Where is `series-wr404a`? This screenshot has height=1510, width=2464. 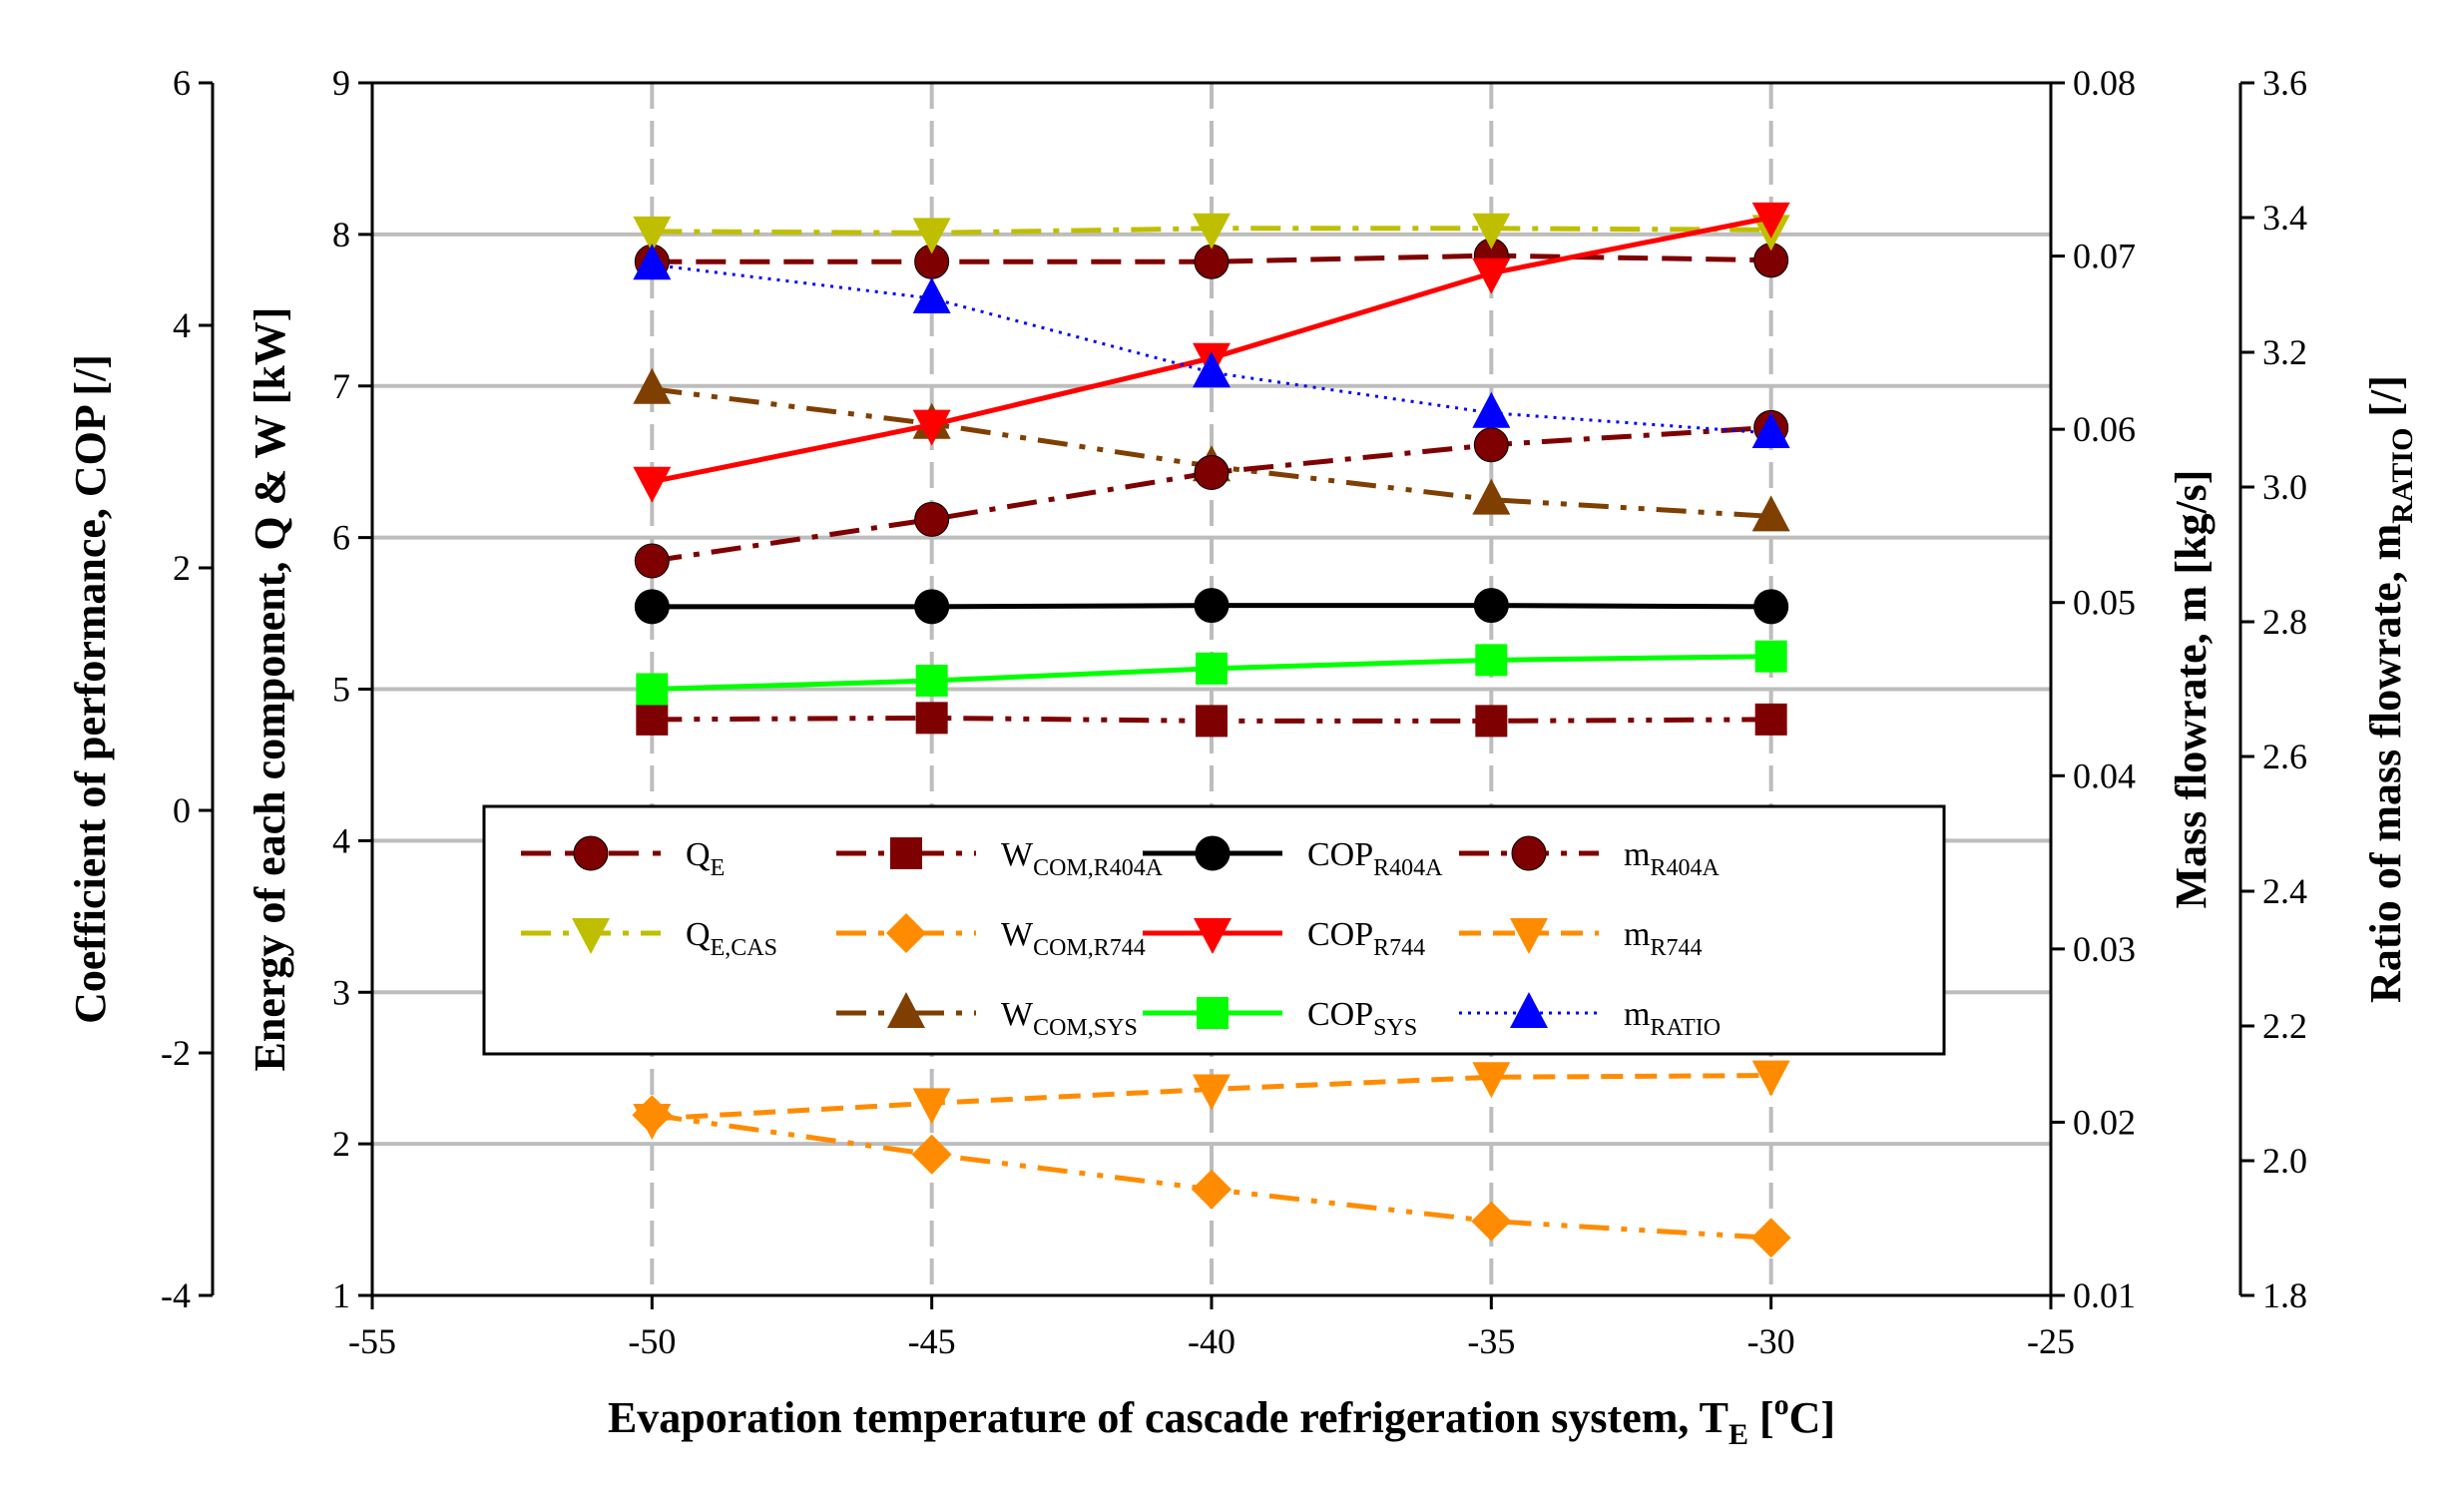 series-wr404a is located at coordinates (1211, 720).